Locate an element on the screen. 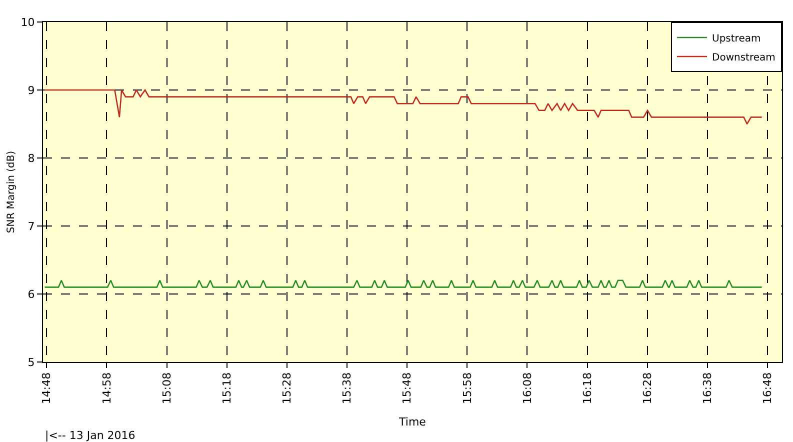 This screenshot has height=442, width=793. x-tick-label: 15:38 is located at coordinates (347, 388).